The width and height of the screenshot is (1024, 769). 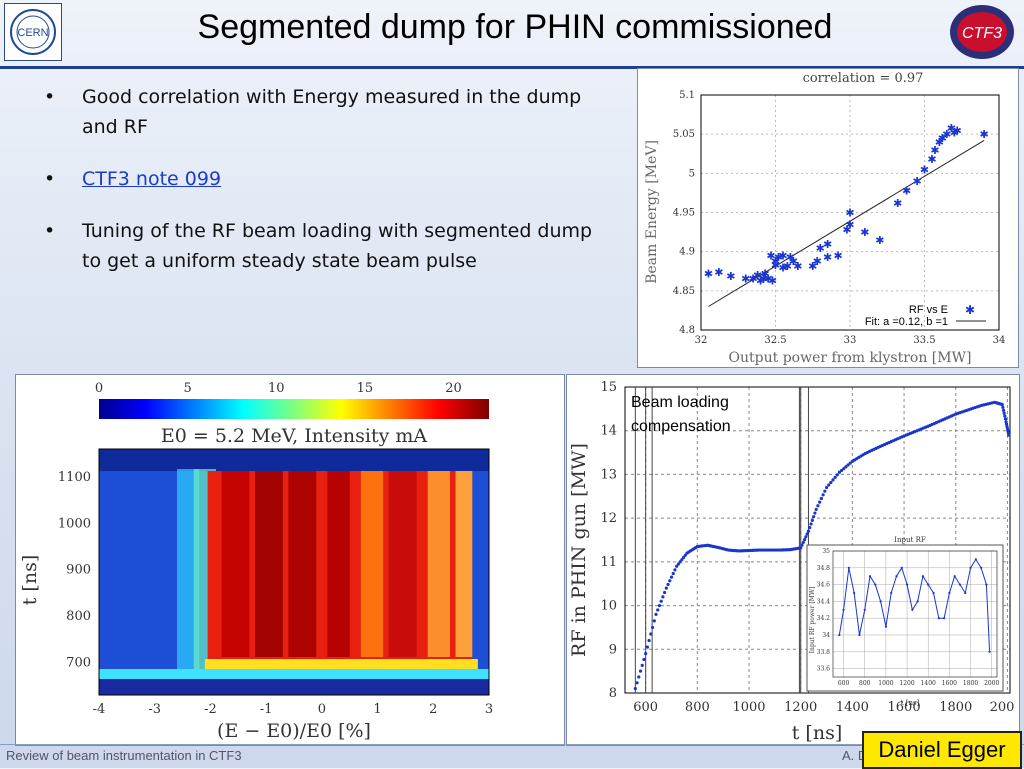 What do you see at coordinates (955, 707) in the screenshot?
I see `x-tick-label: 1800` at bounding box center [955, 707].